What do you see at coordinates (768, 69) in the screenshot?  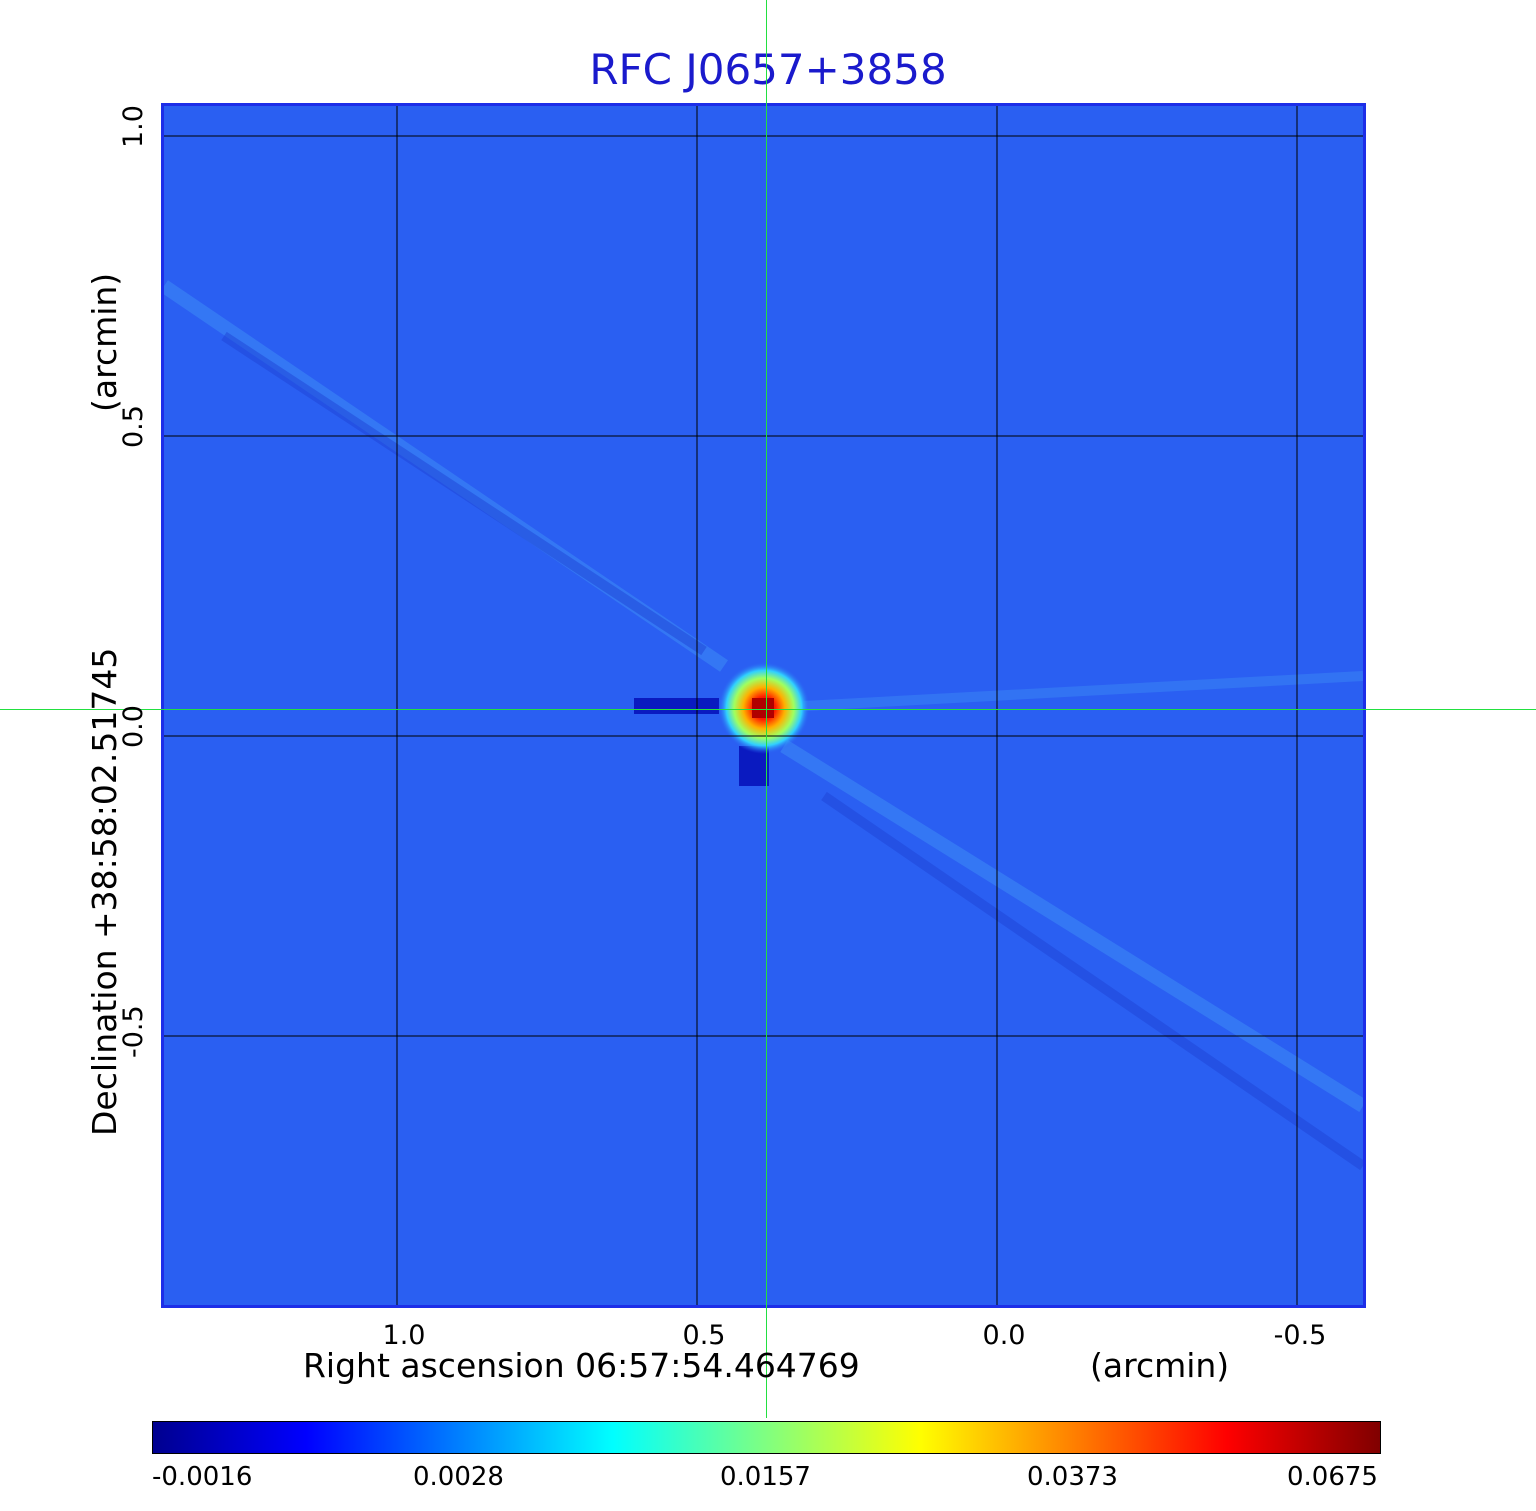 I see `plot-title: RFC J0657+3858` at bounding box center [768, 69].